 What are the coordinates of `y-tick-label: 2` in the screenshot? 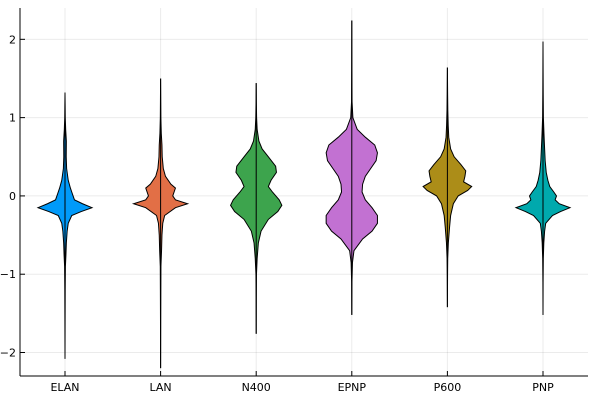 It's located at (12, 39).